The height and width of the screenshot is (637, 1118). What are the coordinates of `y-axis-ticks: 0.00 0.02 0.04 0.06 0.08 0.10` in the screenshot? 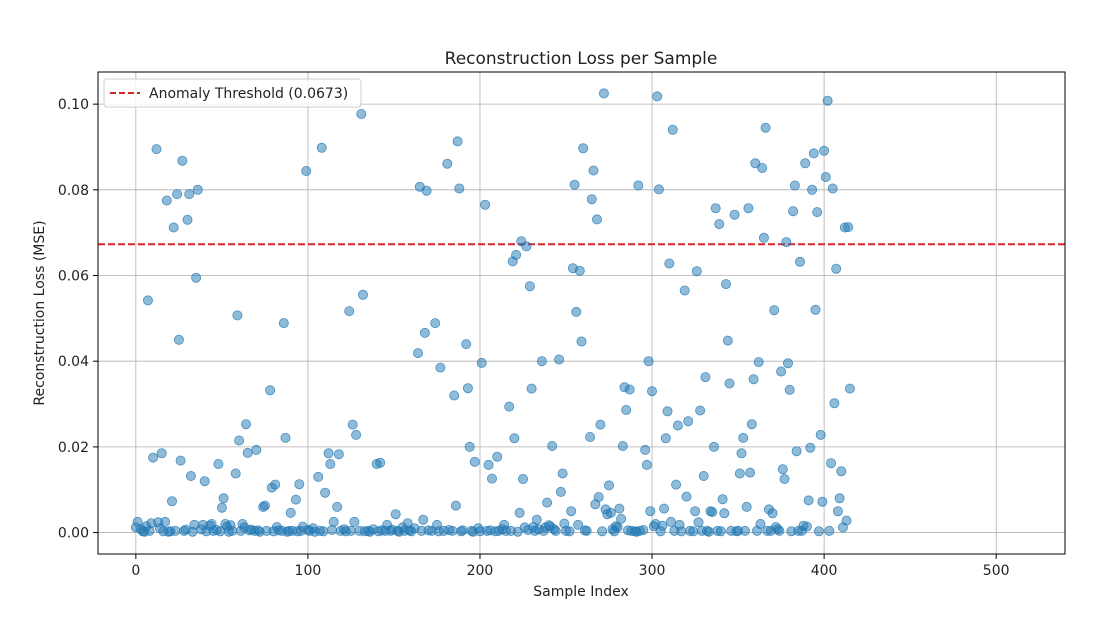 It's located at (78, 319).